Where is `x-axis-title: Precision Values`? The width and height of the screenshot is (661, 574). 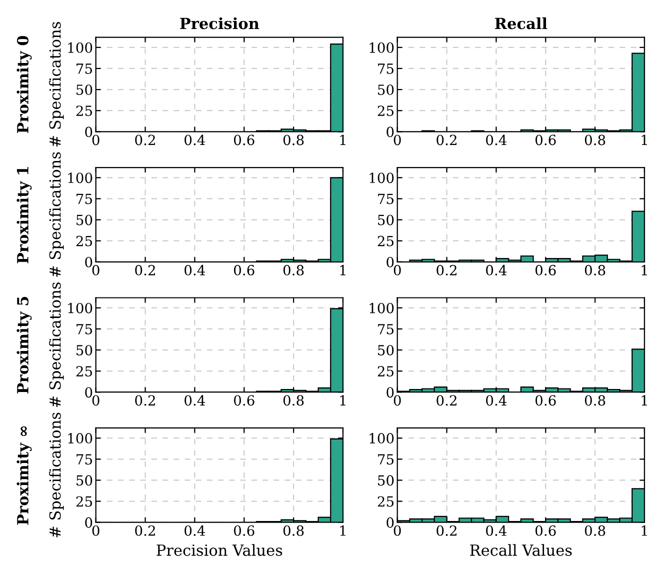
x-axis-title: Precision Values is located at coordinates (219, 550).